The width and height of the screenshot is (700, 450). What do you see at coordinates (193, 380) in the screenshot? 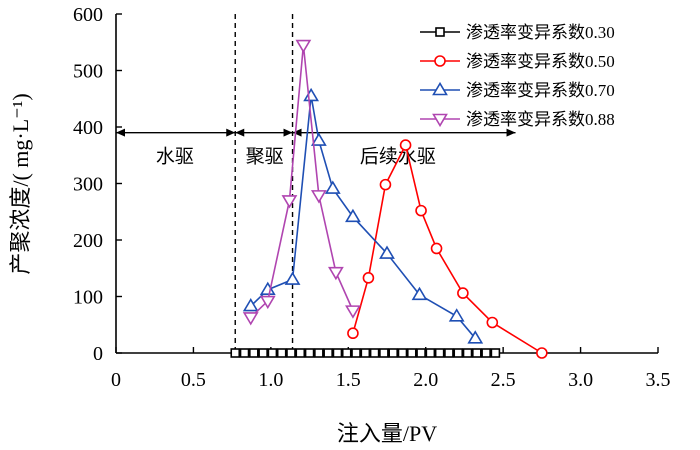
I see `x-tick-label: 0.5` at bounding box center [193, 380].